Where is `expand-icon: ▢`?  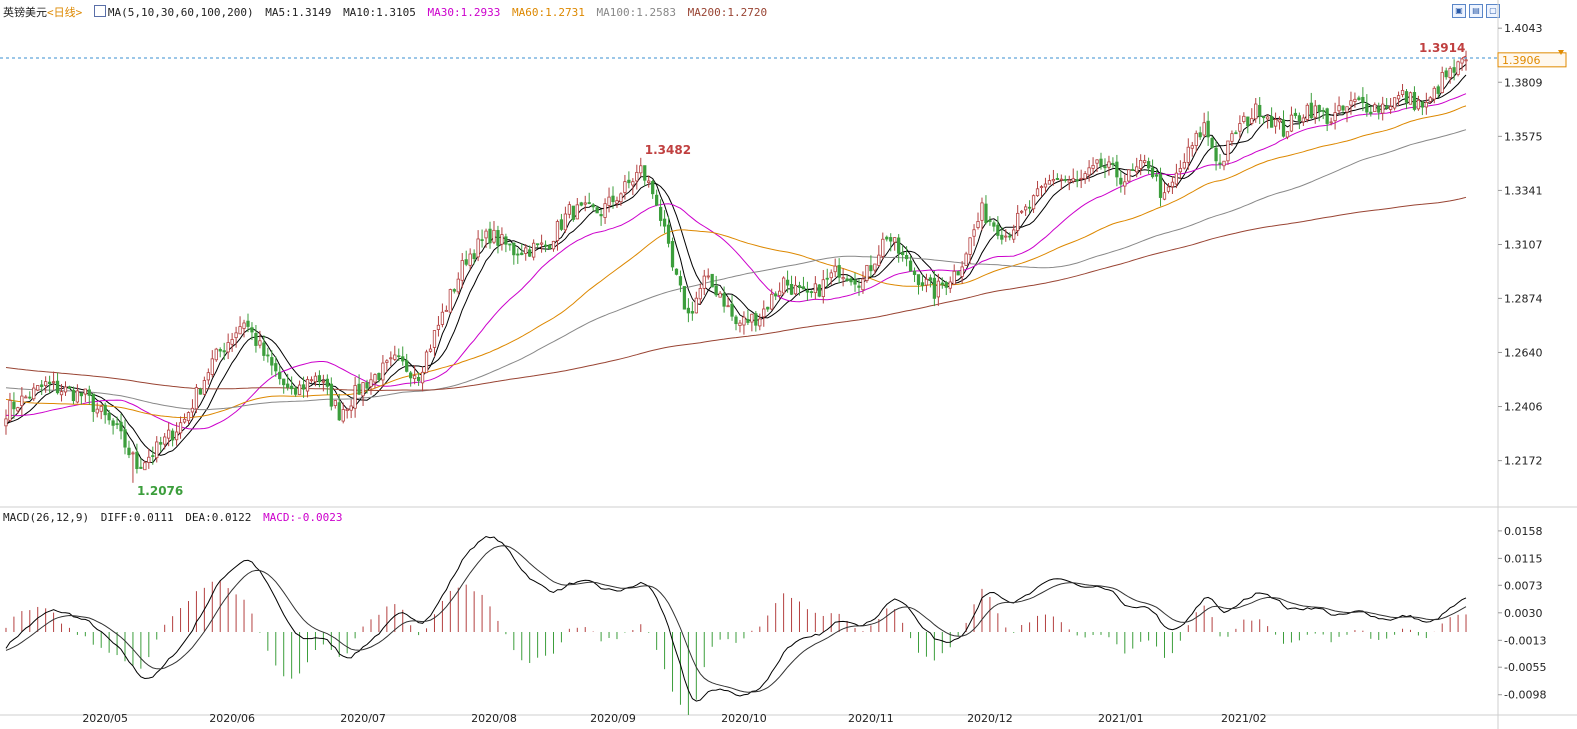
expand-icon: ▢ is located at coordinates (1493, 11).